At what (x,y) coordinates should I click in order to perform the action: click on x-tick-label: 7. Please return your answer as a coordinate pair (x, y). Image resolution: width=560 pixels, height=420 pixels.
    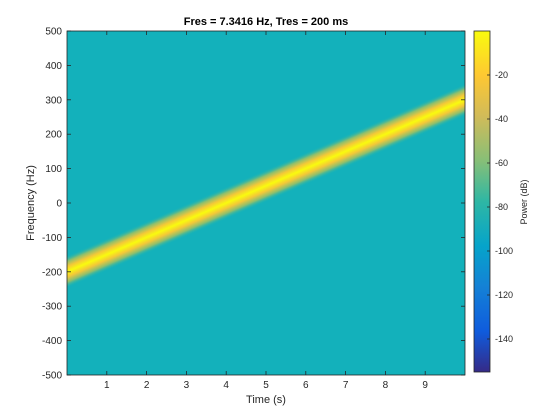
    Looking at the image, I should click on (346, 385).